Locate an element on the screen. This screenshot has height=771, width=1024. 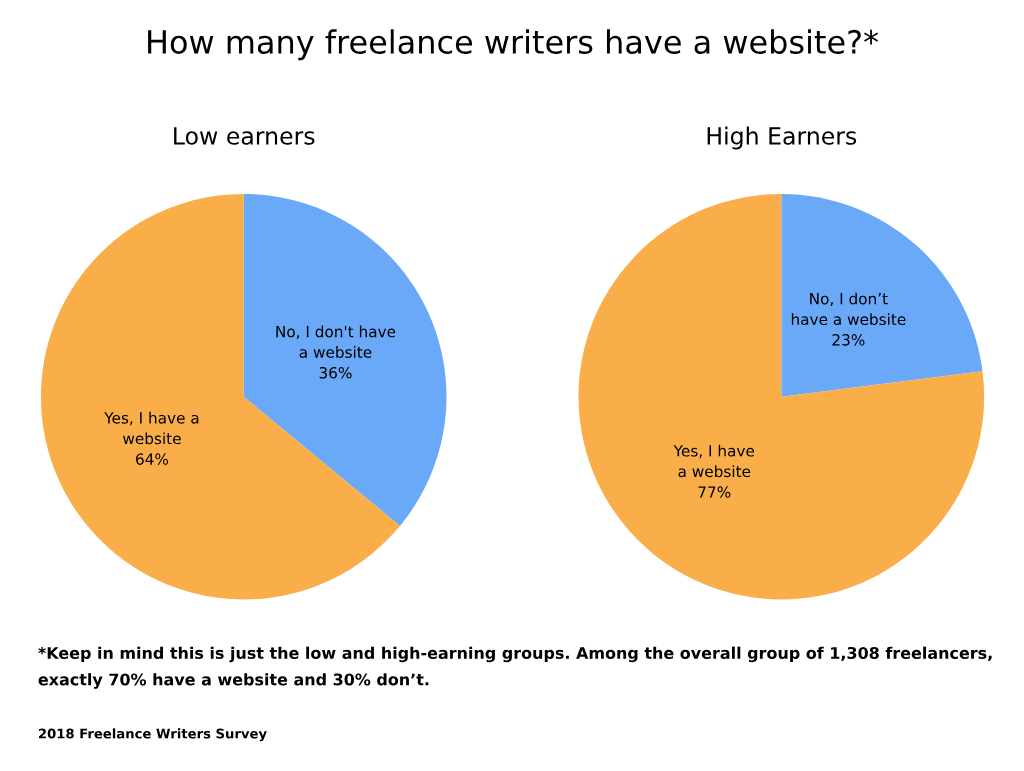
chart-subtitle: Low earners is located at coordinates (244, 136).